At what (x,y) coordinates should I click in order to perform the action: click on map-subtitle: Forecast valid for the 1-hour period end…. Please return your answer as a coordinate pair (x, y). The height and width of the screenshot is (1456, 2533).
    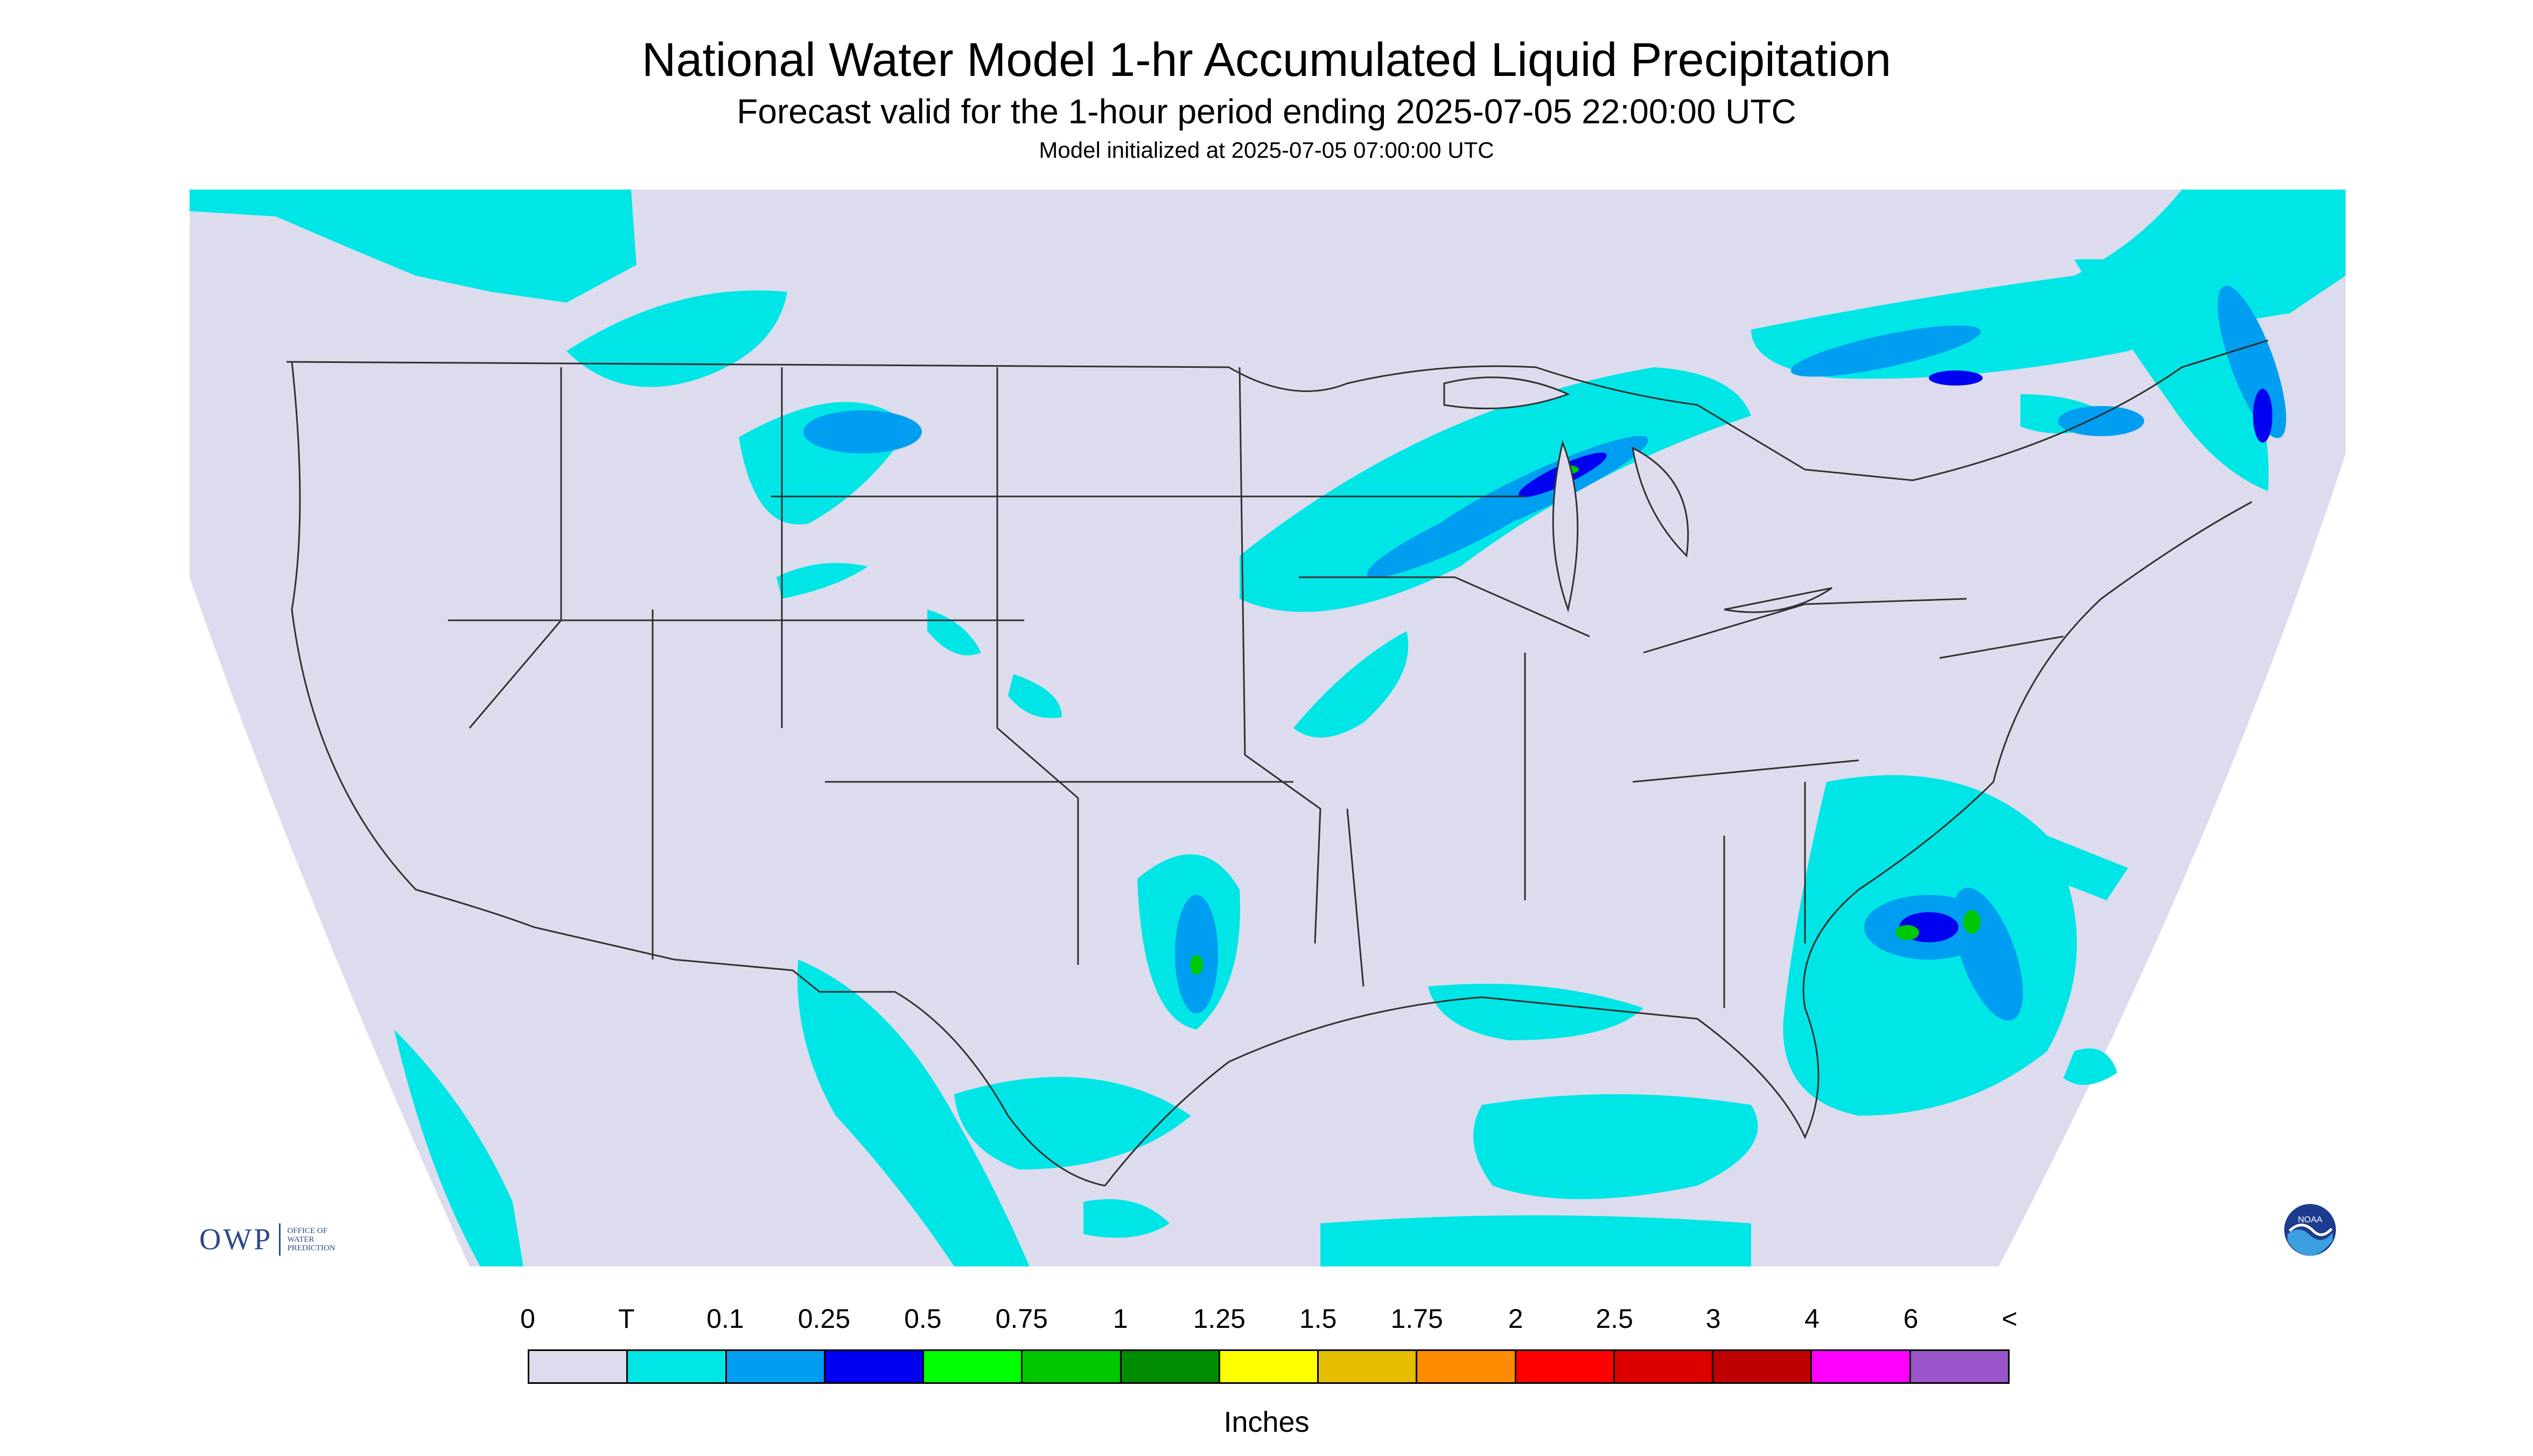
    Looking at the image, I should click on (1266, 111).